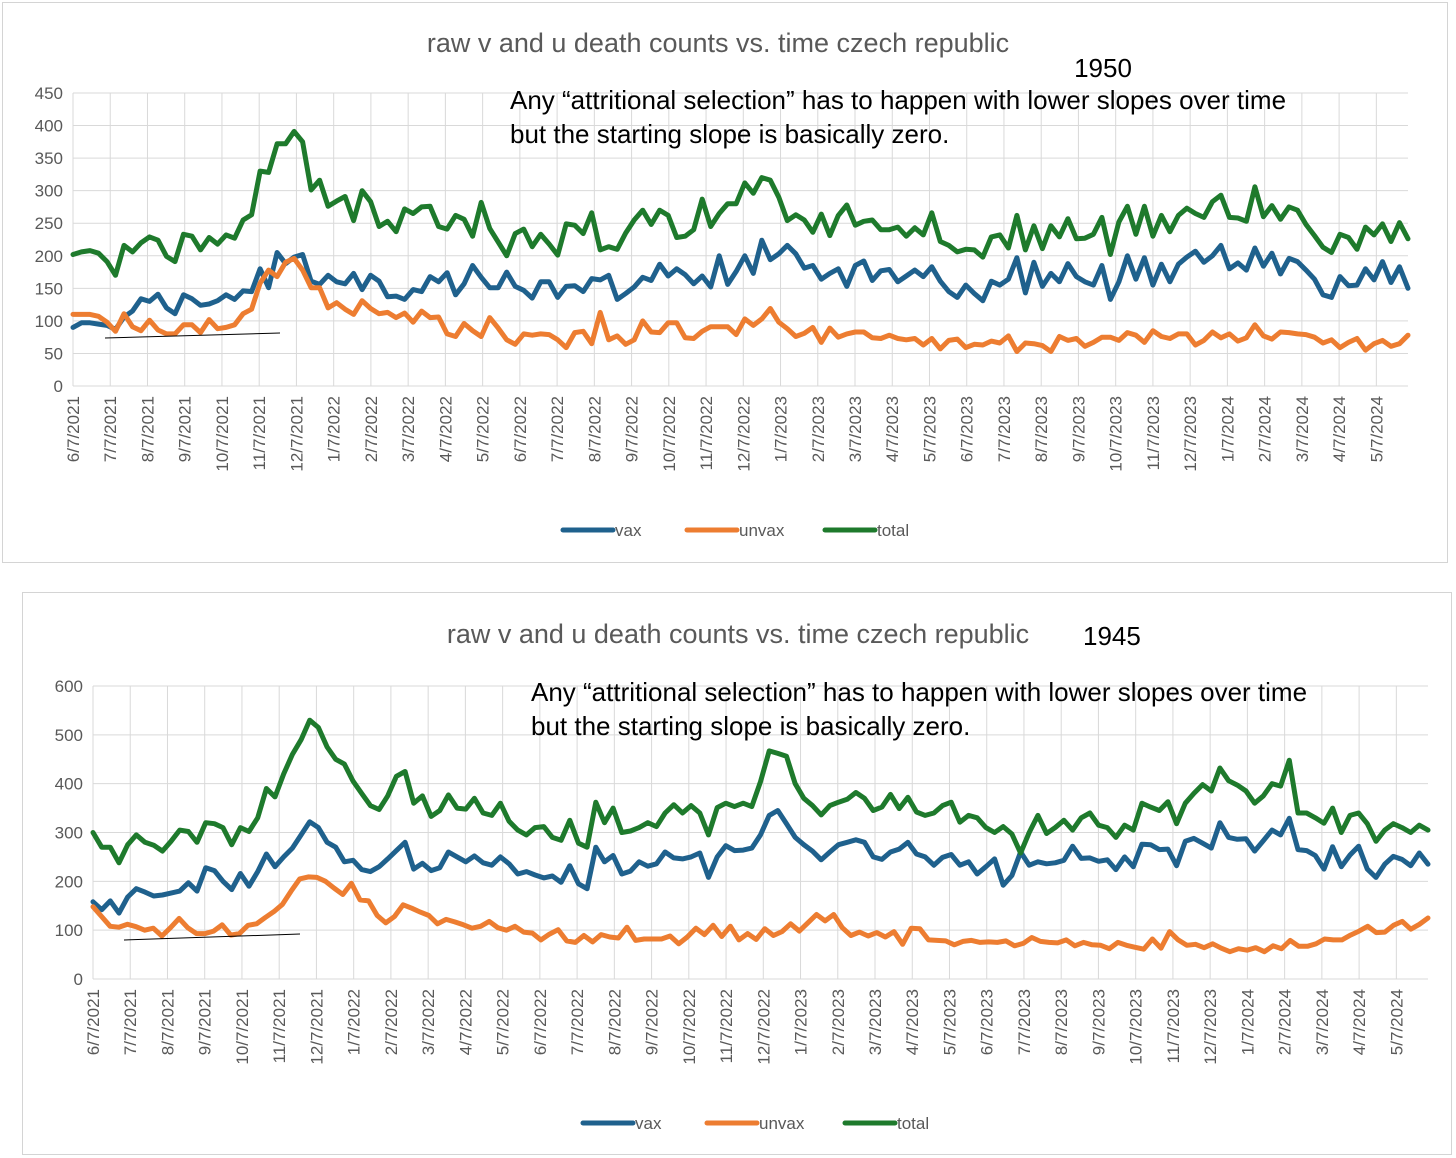 This screenshot has height=1158, width=1456. What do you see at coordinates (49, 158) in the screenshot?
I see `y-tick-label: 350` at bounding box center [49, 158].